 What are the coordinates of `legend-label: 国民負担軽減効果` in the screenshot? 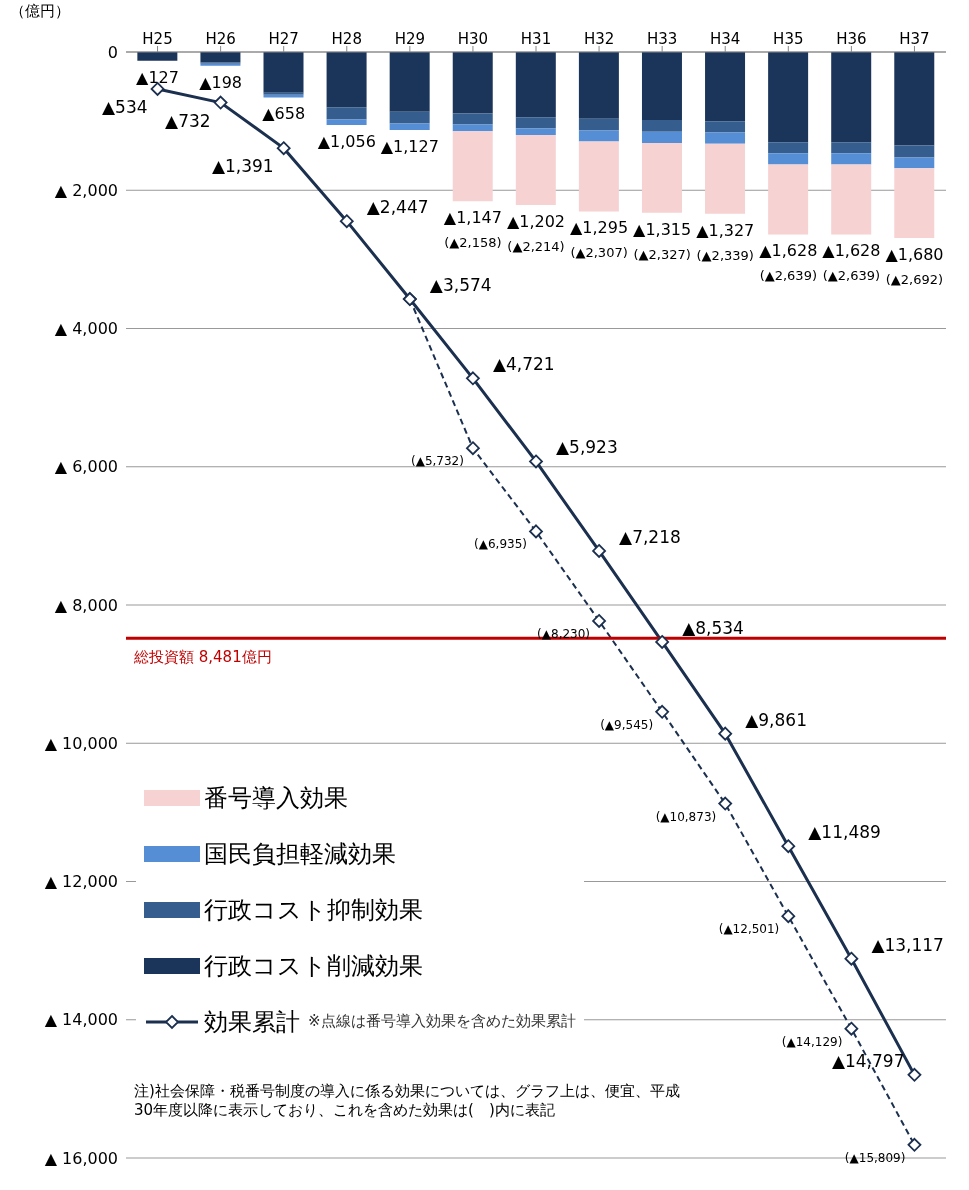 It's located at (300, 854).